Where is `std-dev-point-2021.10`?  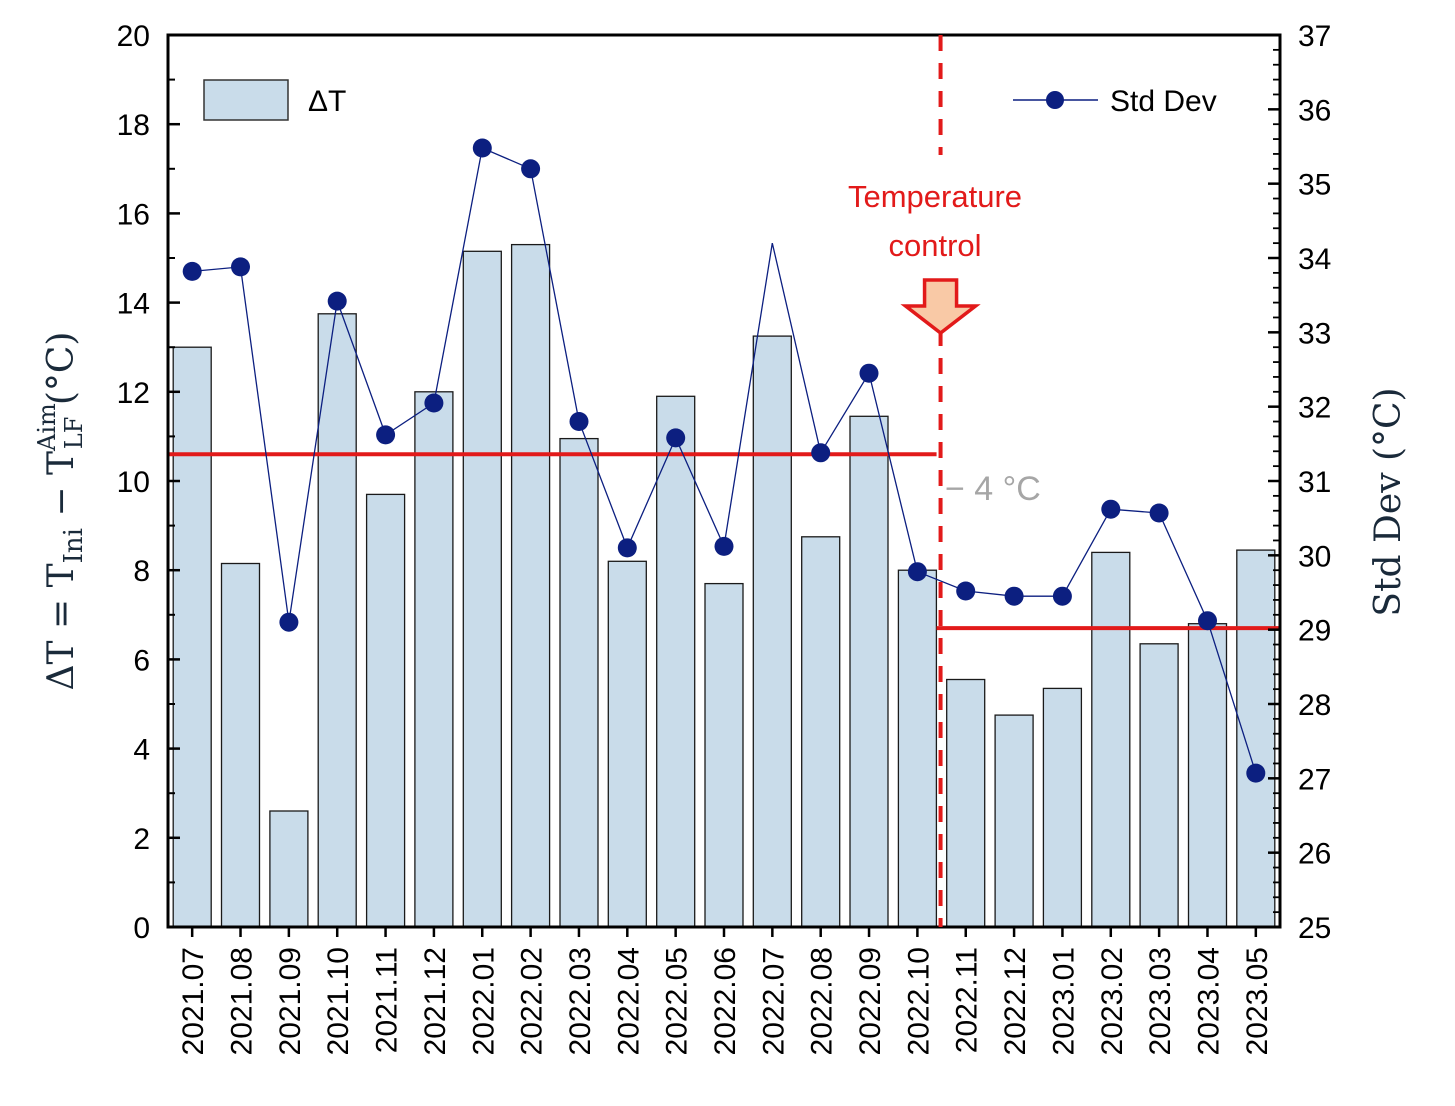 std-dev-point-2021.10 is located at coordinates (337, 301).